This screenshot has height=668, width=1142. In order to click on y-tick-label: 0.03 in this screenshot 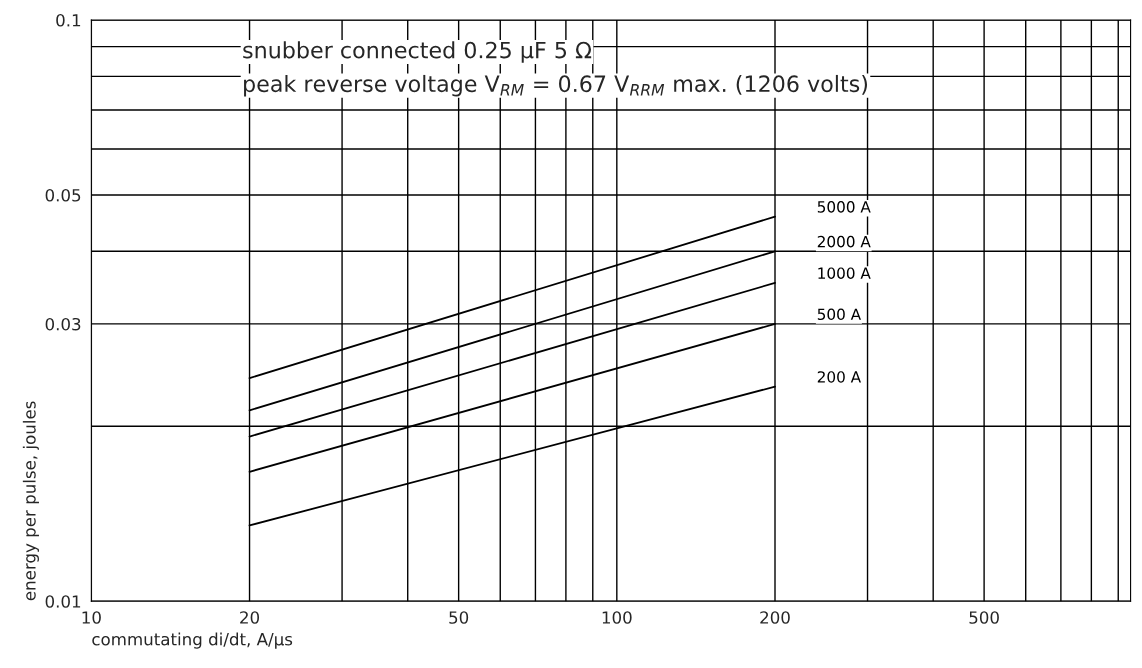, I will do `click(63, 324)`.